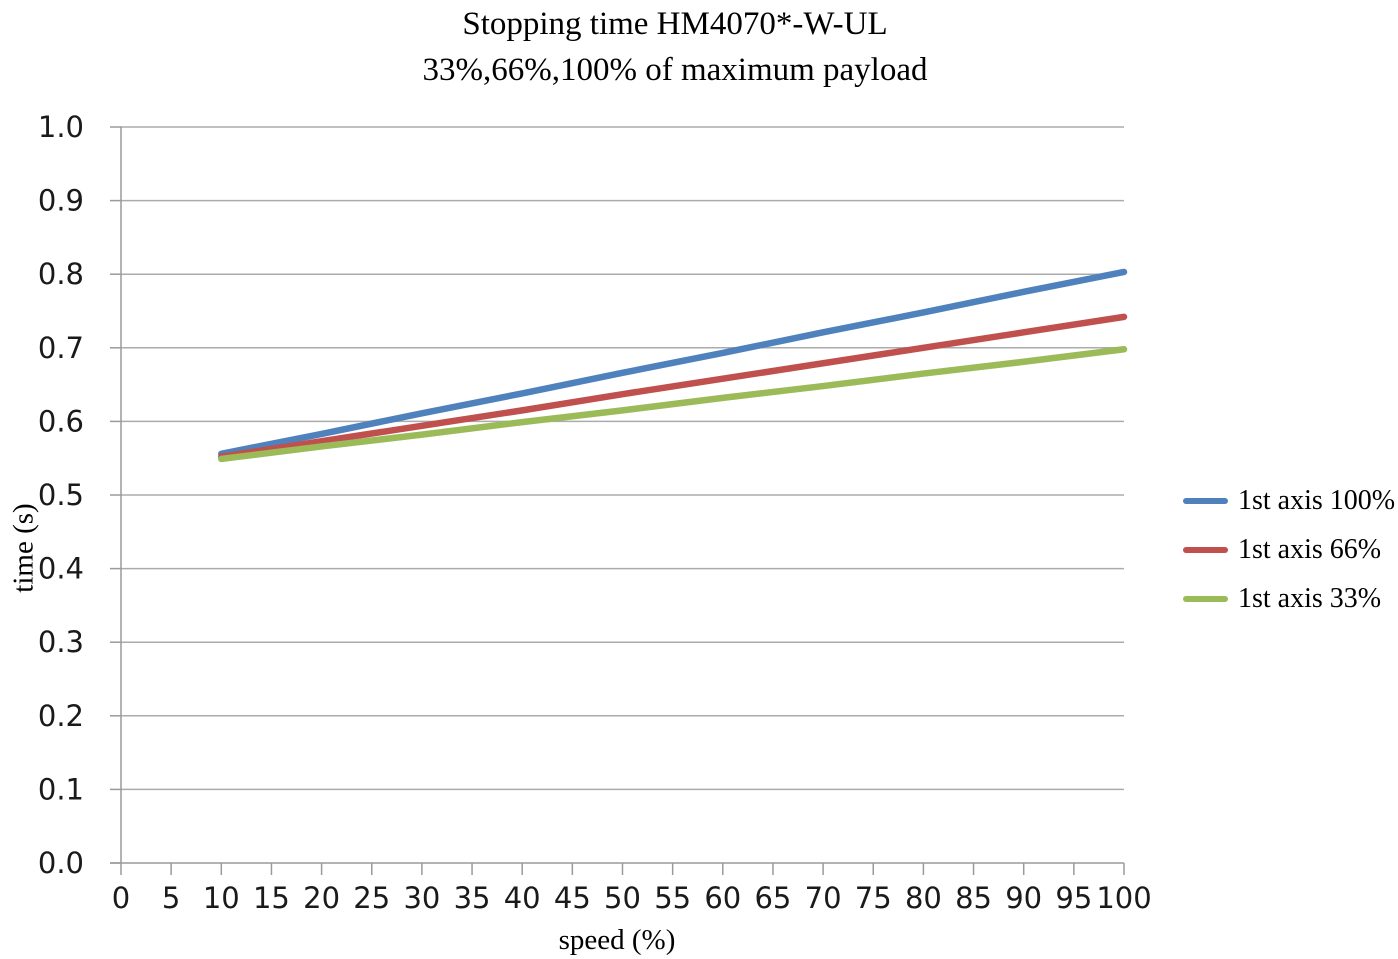 The width and height of the screenshot is (1398, 959). What do you see at coordinates (61, 789) in the screenshot?
I see `y-tick-label: 0.1` at bounding box center [61, 789].